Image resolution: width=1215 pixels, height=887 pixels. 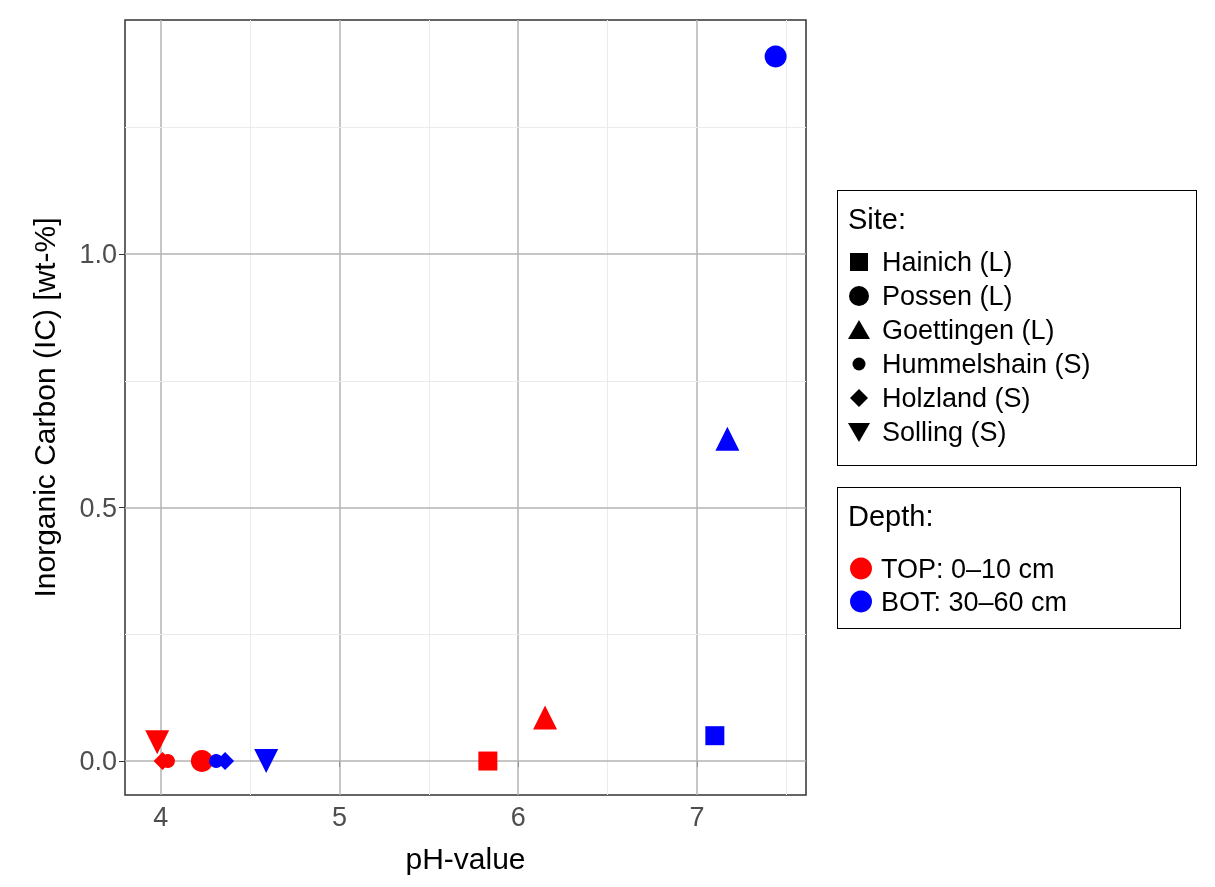 What do you see at coordinates (986, 364) in the screenshot?
I see `text: Hummelshain (S)` at bounding box center [986, 364].